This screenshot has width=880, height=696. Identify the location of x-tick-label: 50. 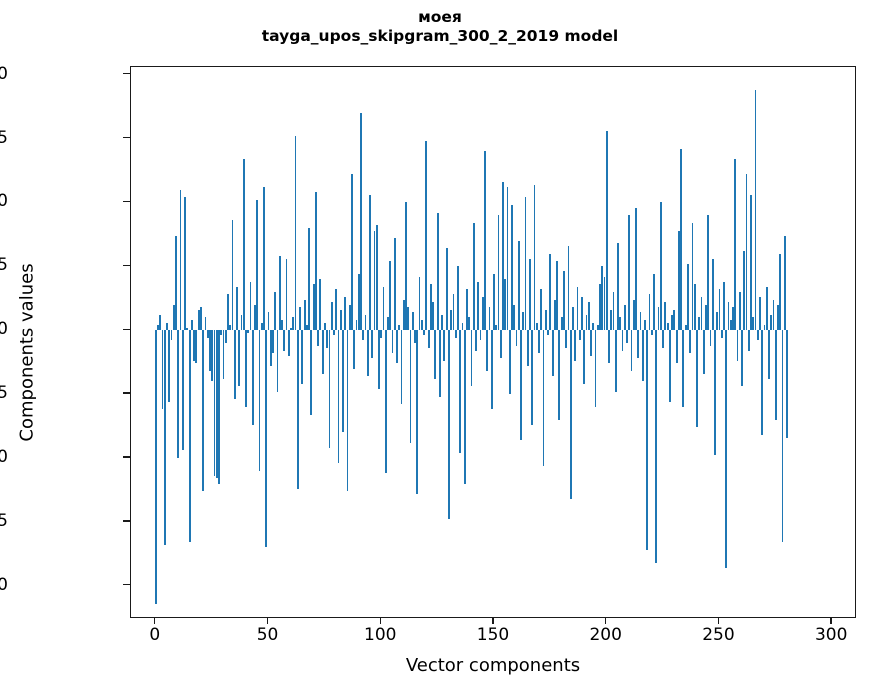
(267, 635).